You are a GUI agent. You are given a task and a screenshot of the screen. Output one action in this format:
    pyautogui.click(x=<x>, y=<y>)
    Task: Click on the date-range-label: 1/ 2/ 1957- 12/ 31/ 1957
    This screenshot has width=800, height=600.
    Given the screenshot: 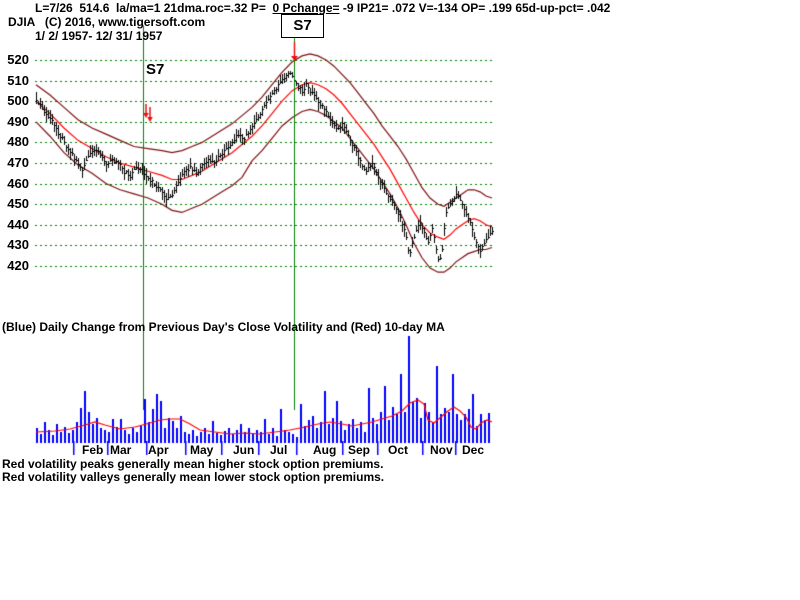 What is the action you would take?
    pyautogui.click(x=99, y=36)
    